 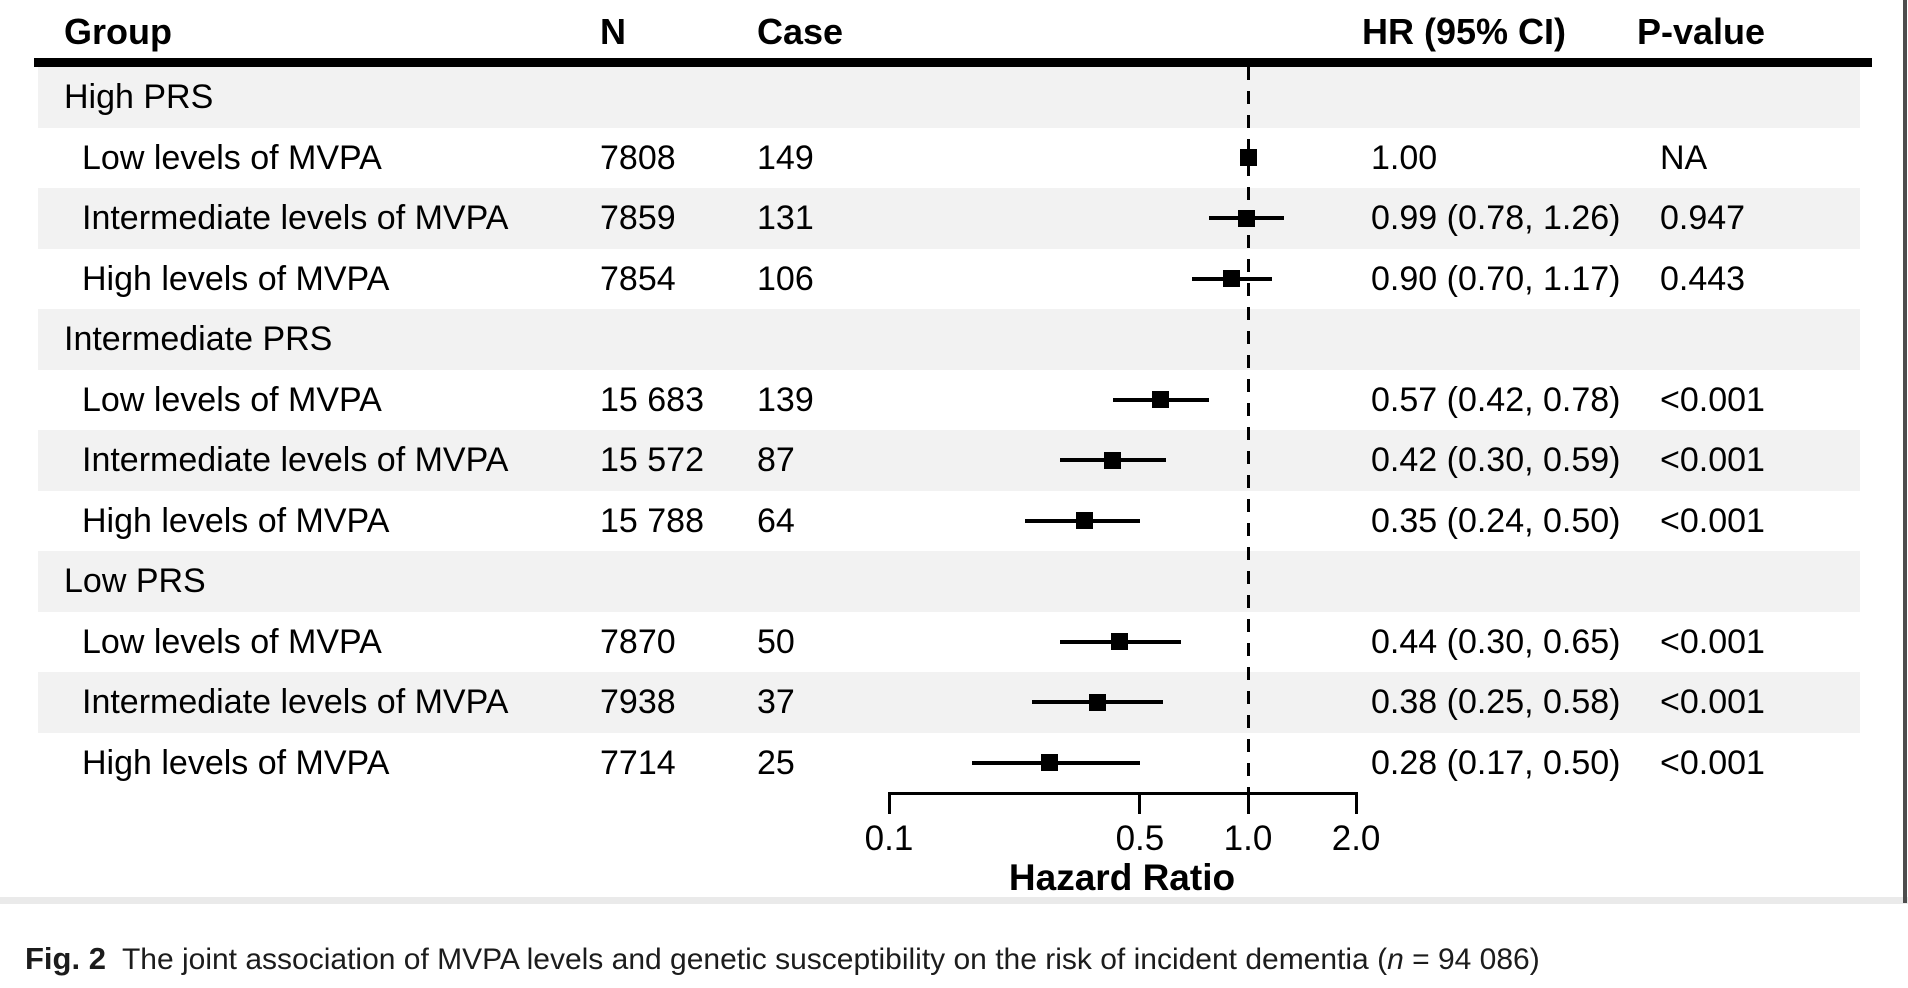 What do you see at coordinates (118, 31) in the screenshot?
I see `column-header-group: Group` at bounding box center [118, 31].